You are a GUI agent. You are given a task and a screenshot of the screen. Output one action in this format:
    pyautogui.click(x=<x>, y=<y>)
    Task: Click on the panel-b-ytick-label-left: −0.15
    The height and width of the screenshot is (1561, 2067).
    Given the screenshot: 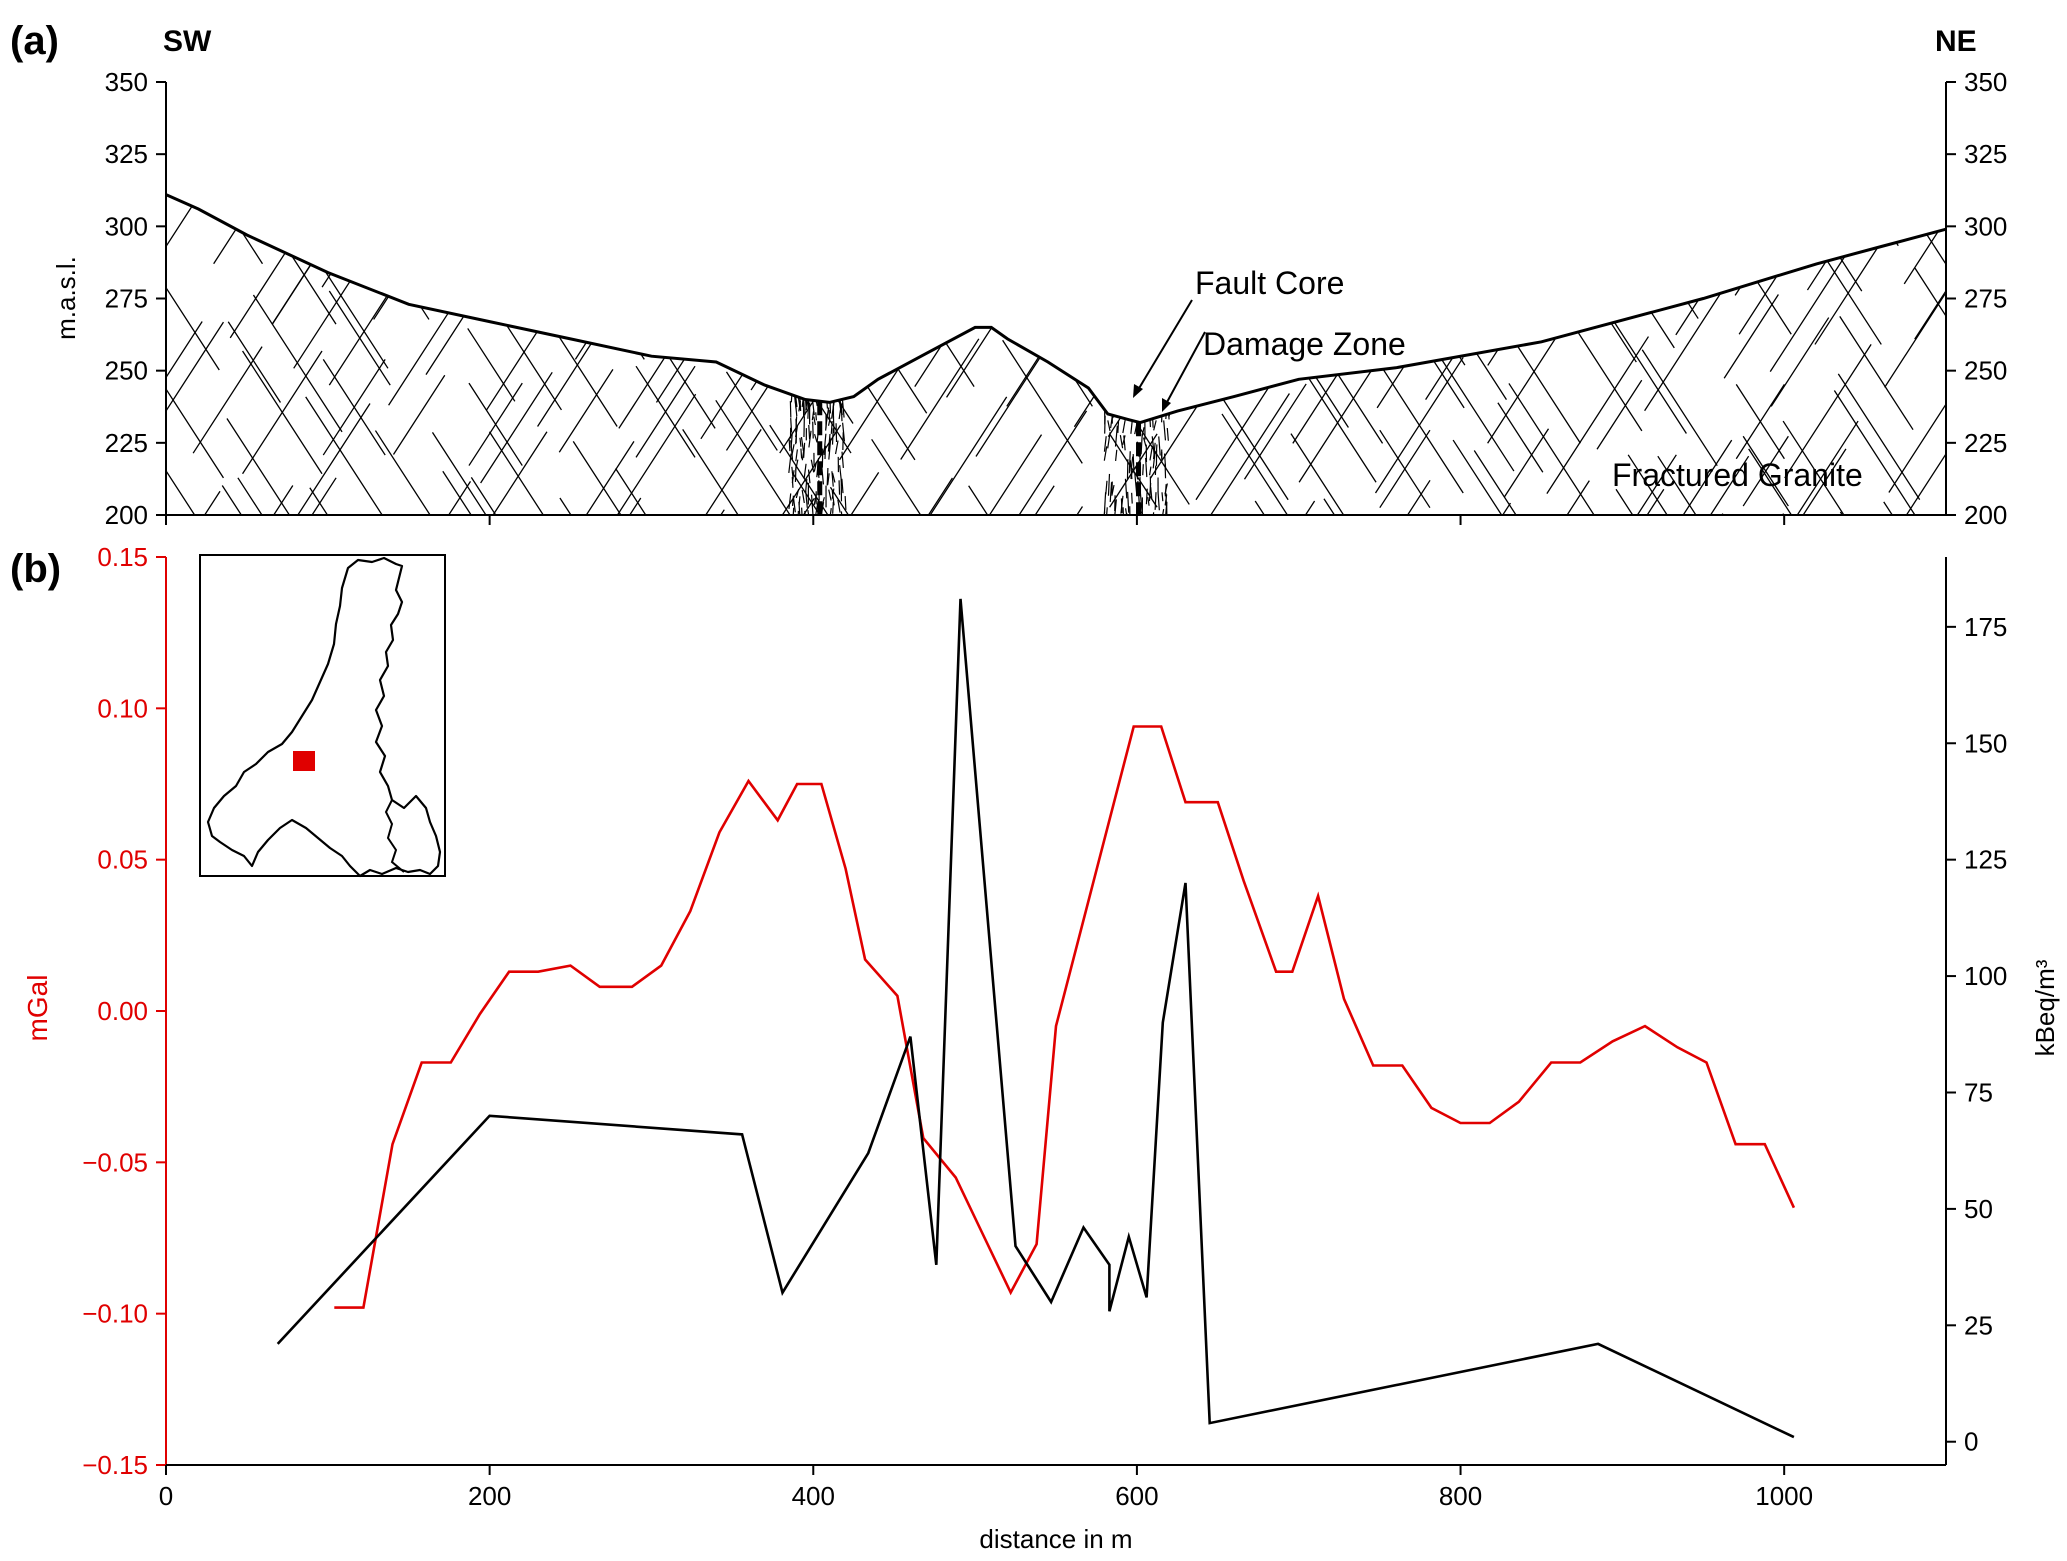 What is the action you would take?
    pyautogui.click(x=115, y=1465)
    